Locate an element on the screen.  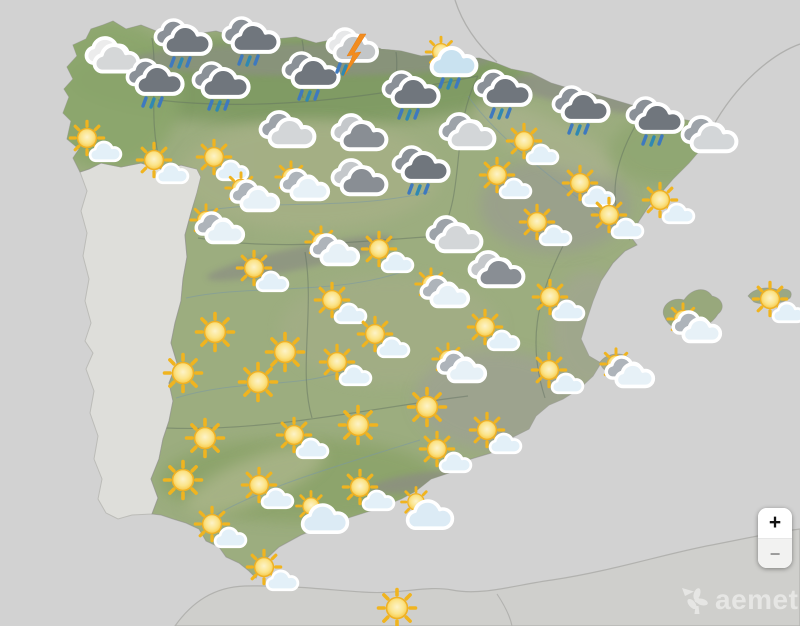
map-zoom-control: + − is located at coordinates (775, 538).